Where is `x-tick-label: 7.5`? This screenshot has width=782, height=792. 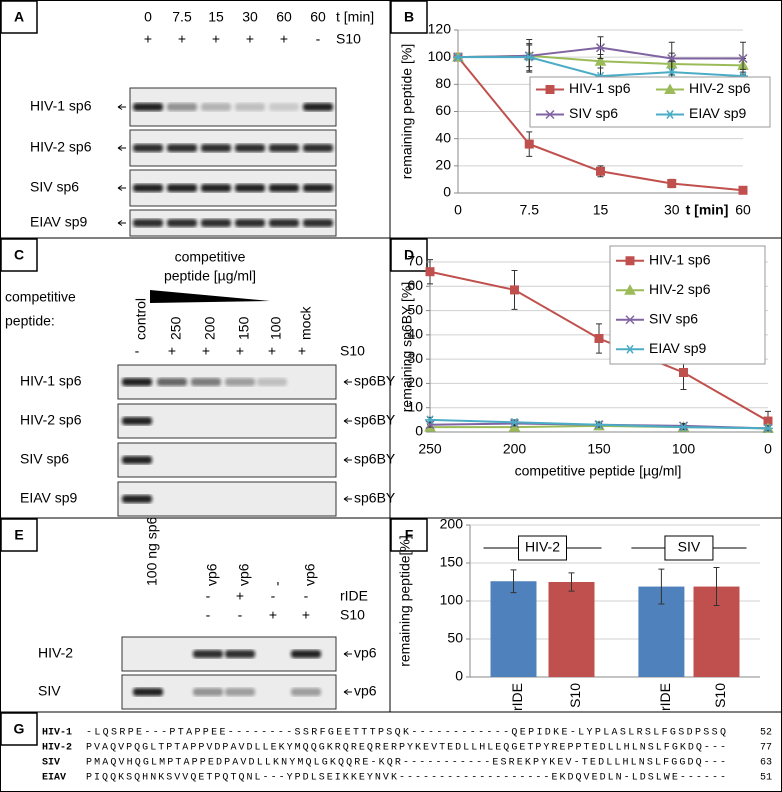 x-tick-label: 7.5 is located at coordinates (530, 210).